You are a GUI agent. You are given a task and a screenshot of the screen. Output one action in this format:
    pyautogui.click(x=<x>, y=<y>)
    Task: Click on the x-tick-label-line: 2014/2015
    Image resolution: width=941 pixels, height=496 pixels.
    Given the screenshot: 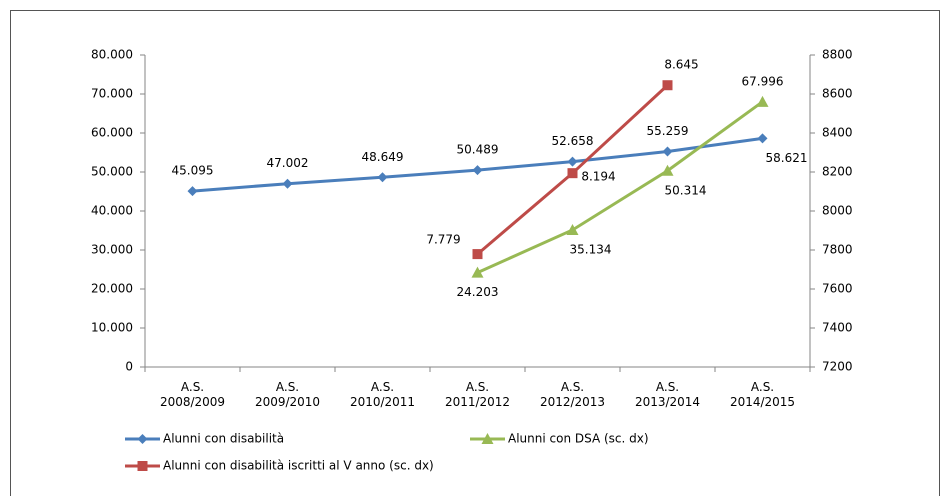 What is the action you would take?
    pyautogui.click(x=762, y=402)
    